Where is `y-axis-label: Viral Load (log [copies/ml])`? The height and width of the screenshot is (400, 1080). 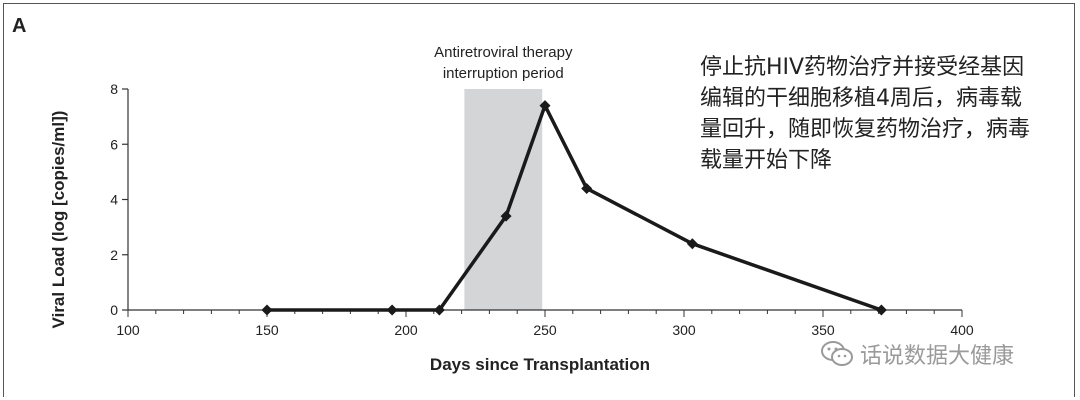 y-axis-label: Viral Load (log [copies/ml]) is located at coordinates (58, 220).